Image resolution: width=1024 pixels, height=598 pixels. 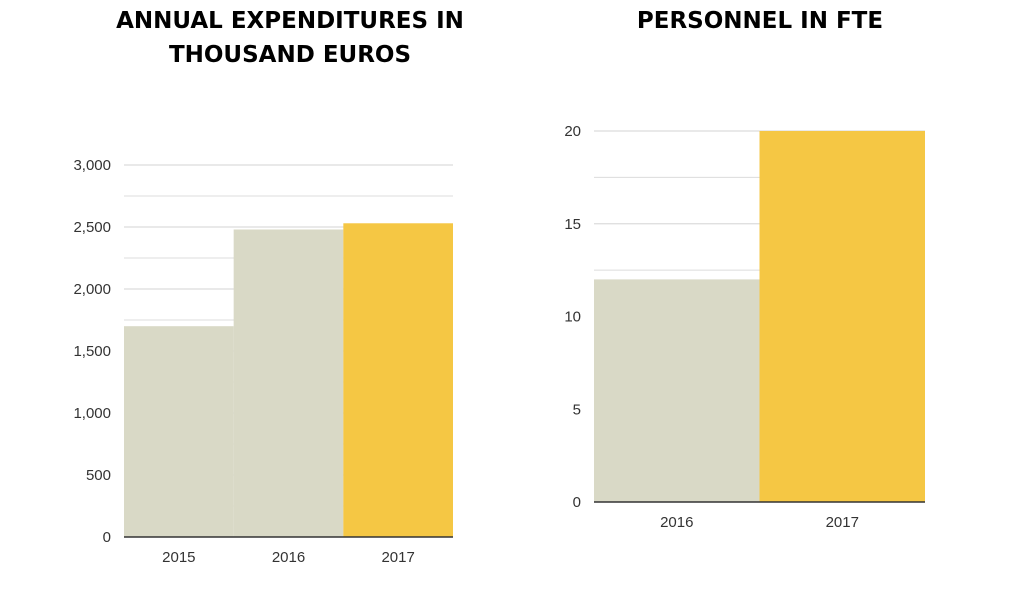 What do you see at coordinates (290, 38) in the screenshot?
I see `chart-title-expenditures: ANNUAL EXPENDITURES IN THOUSAND EUROS` at bounding box center [290, 38].